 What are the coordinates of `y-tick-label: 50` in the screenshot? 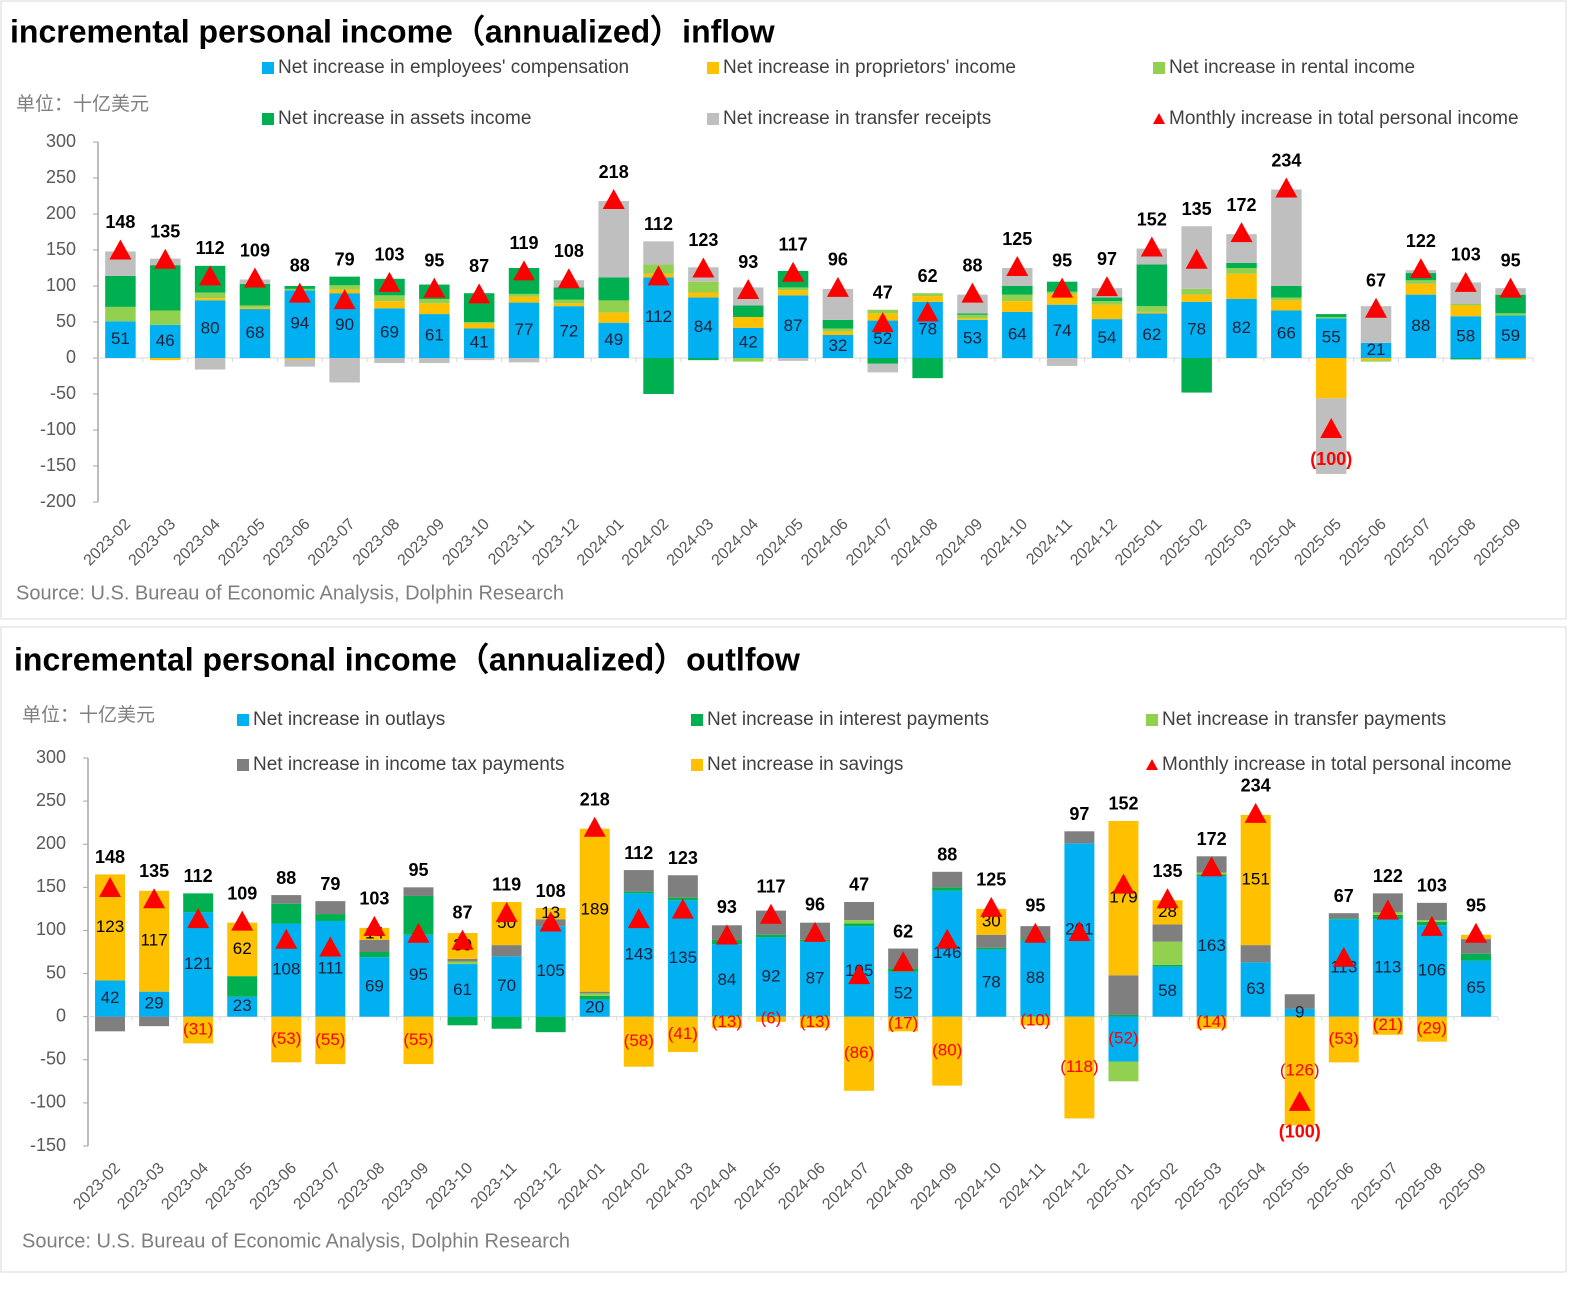 It's located at (56, 972).